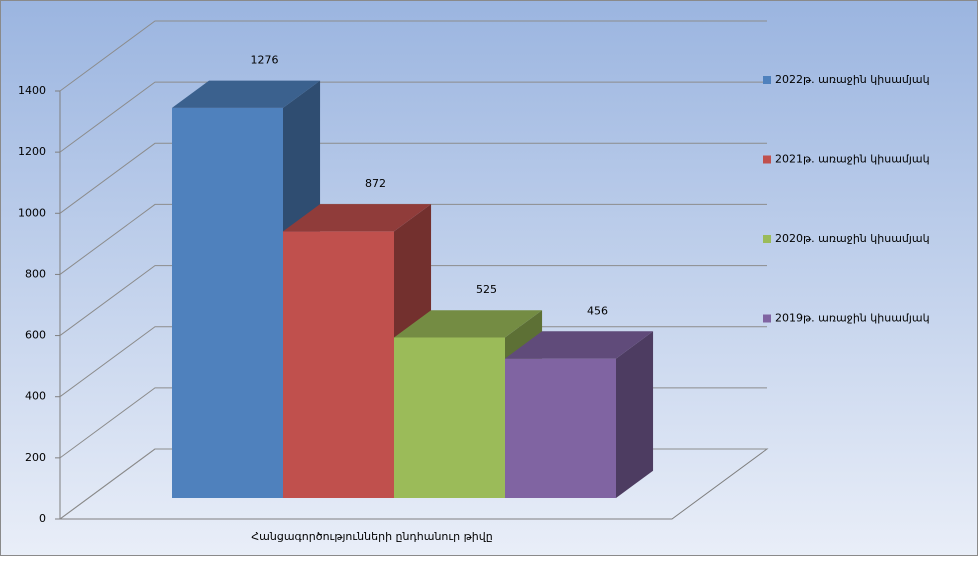 This screenshot has width=979, height=561. Describe the element at coordinates (371, 536) in the screenshot. I see `x-tick-label: Հանցագործությունների ընդհանուր թիվը` at that location.